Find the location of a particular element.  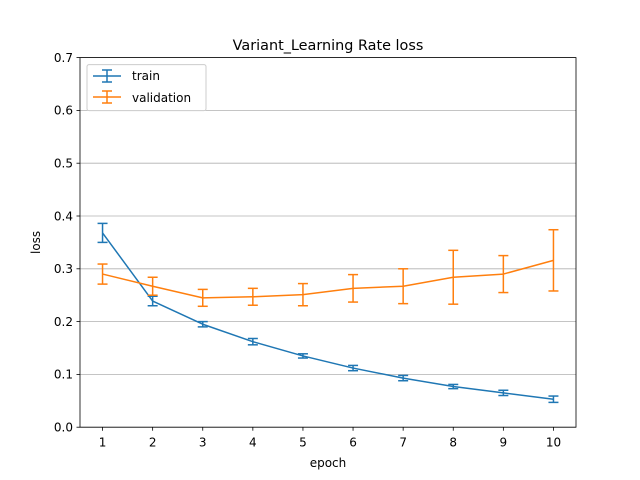

x-tick-label-3: 4 is located at coordinates (253, 443).